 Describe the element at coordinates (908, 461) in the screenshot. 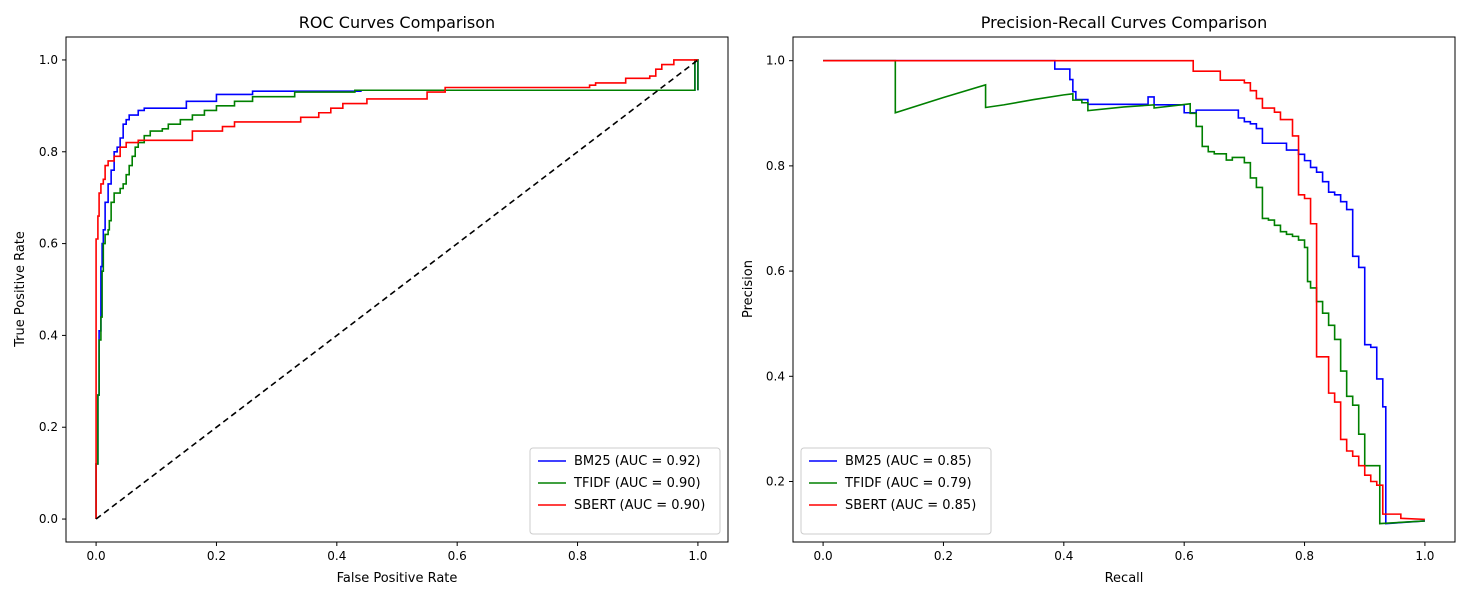

I see `pr-legend-entry: BM25 (AUC = 0.85)` at that location.